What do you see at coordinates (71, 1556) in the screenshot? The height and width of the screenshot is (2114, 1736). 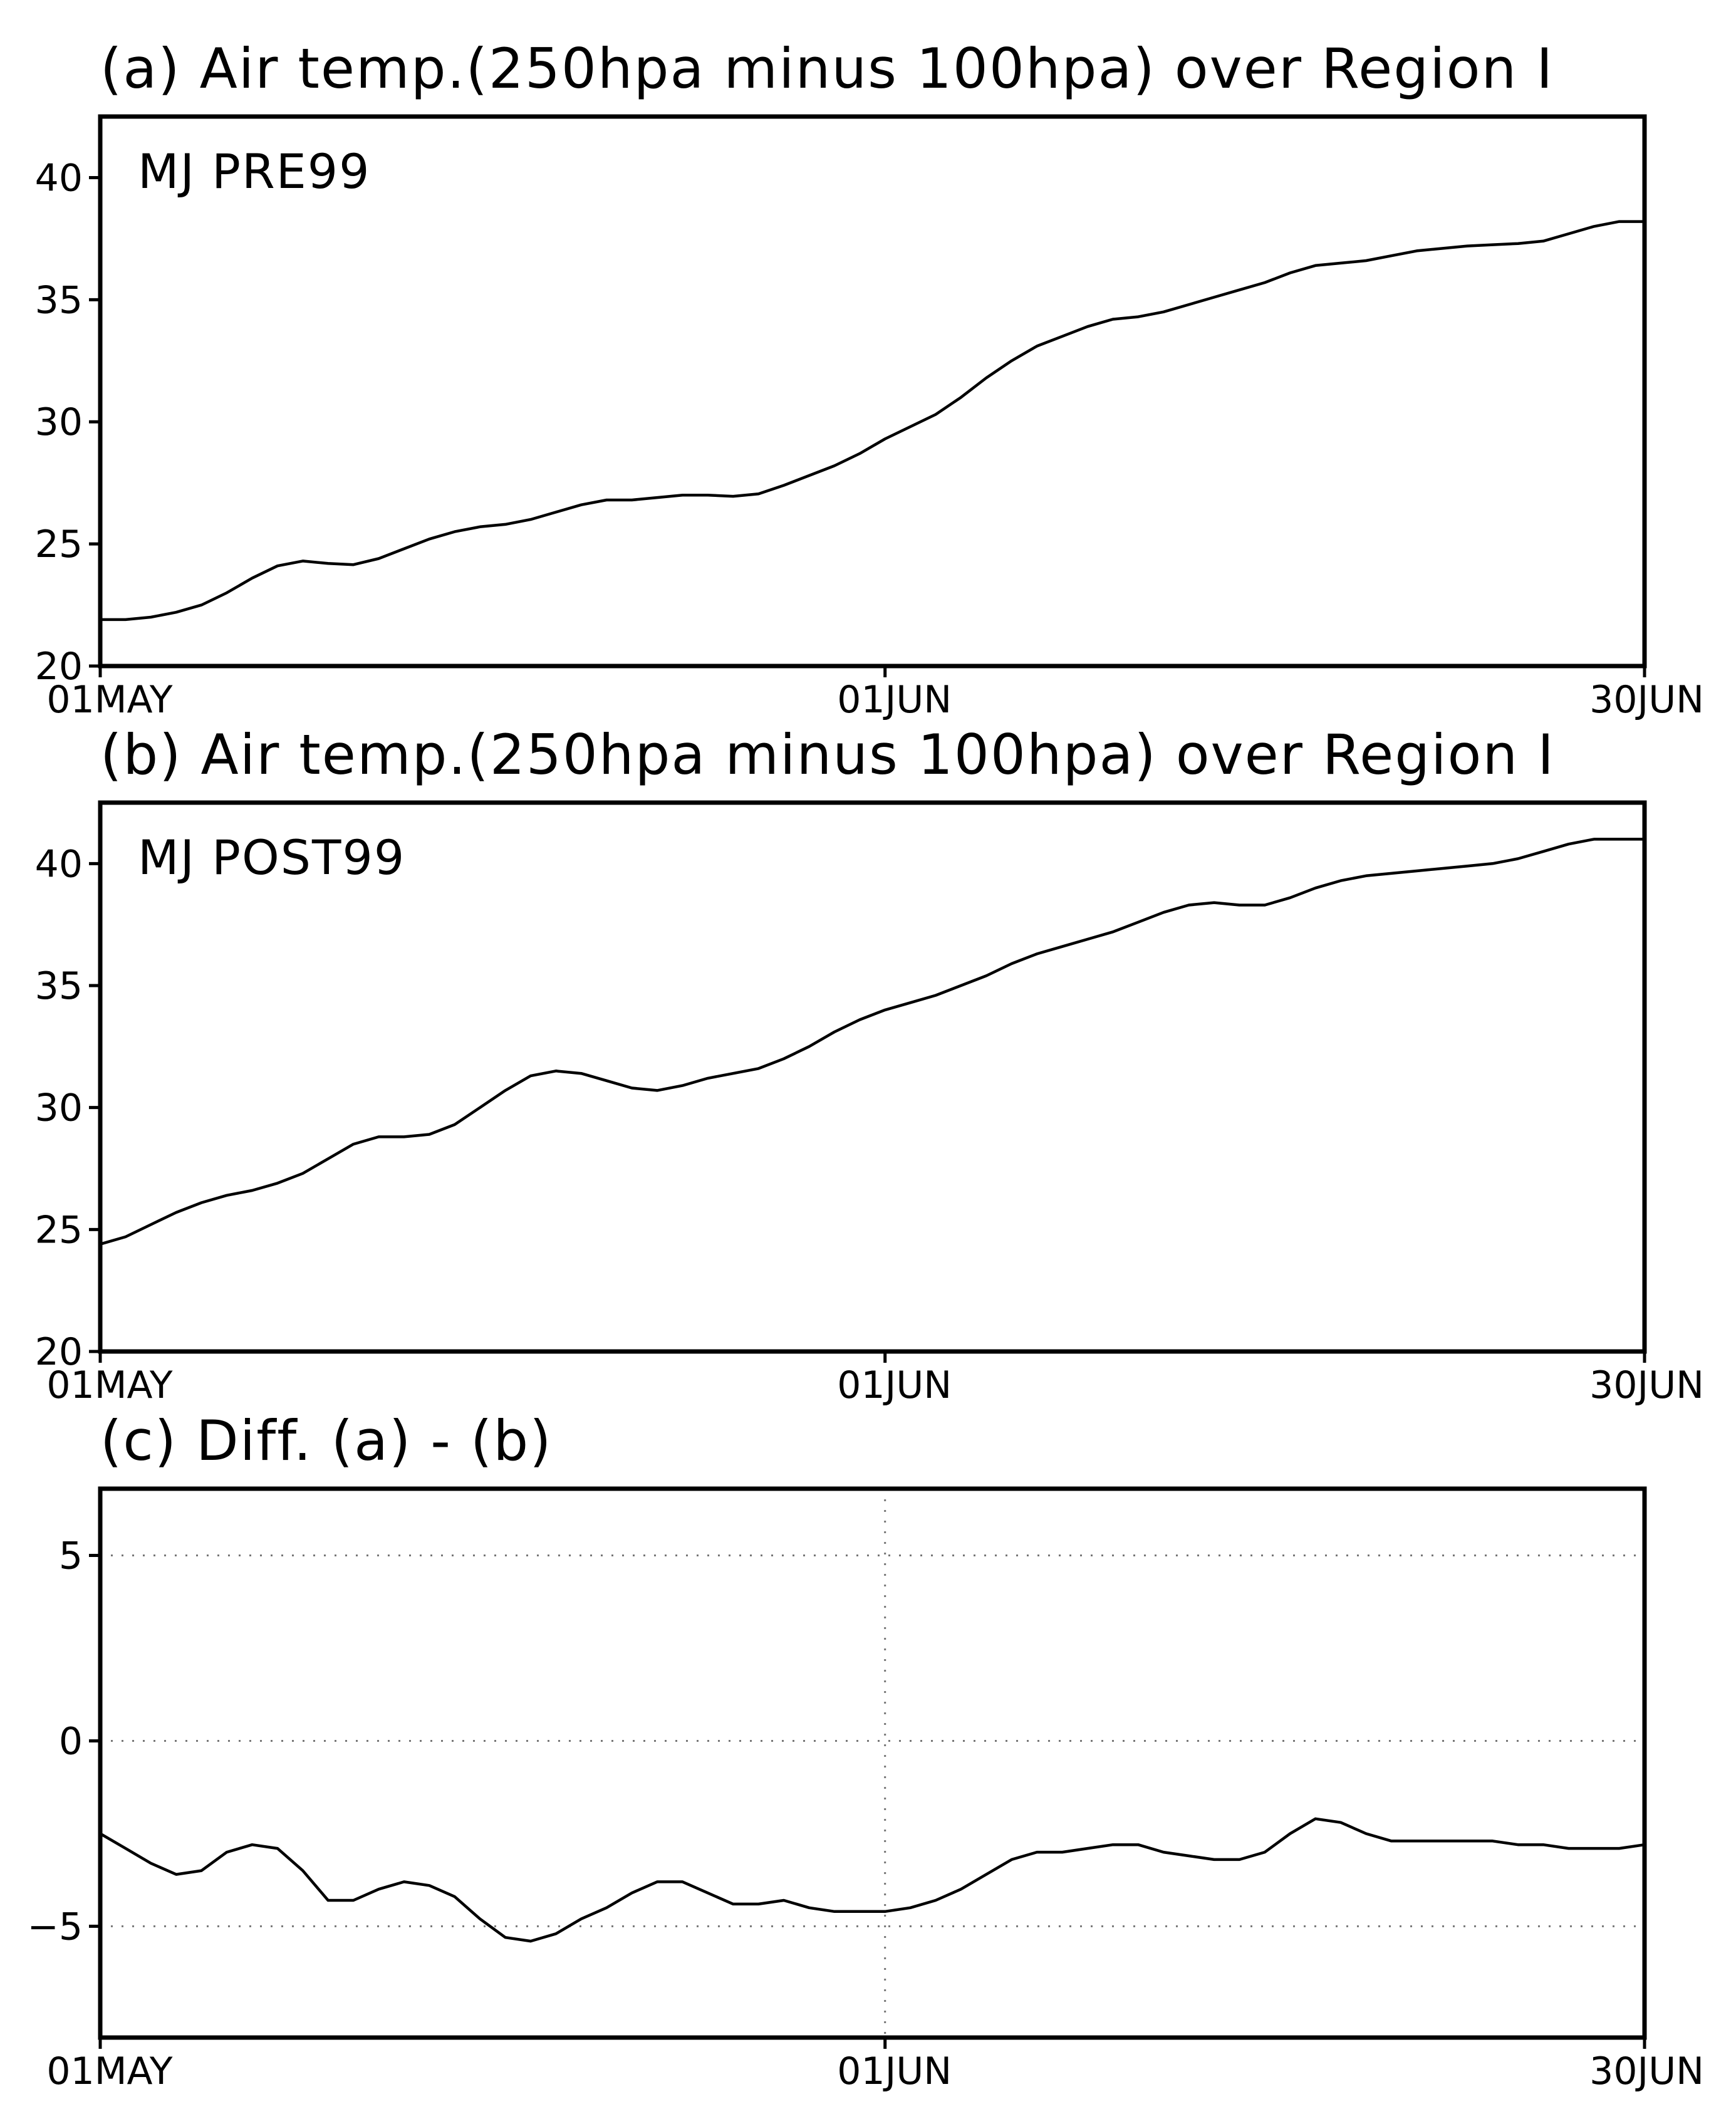 I see `y-tick-label: 5` at bounding box center [71, 1556].